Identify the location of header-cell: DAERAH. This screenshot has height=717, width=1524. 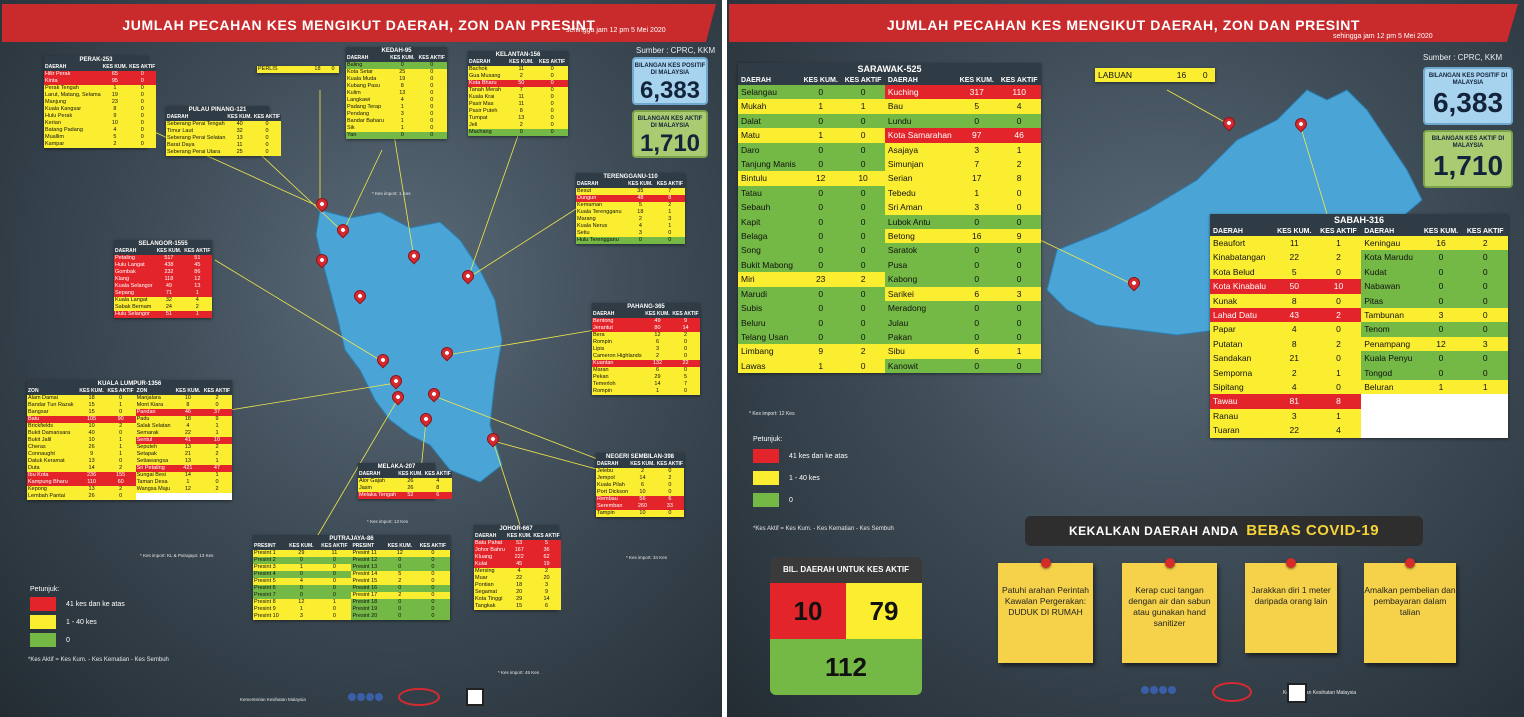
(1390, 231).